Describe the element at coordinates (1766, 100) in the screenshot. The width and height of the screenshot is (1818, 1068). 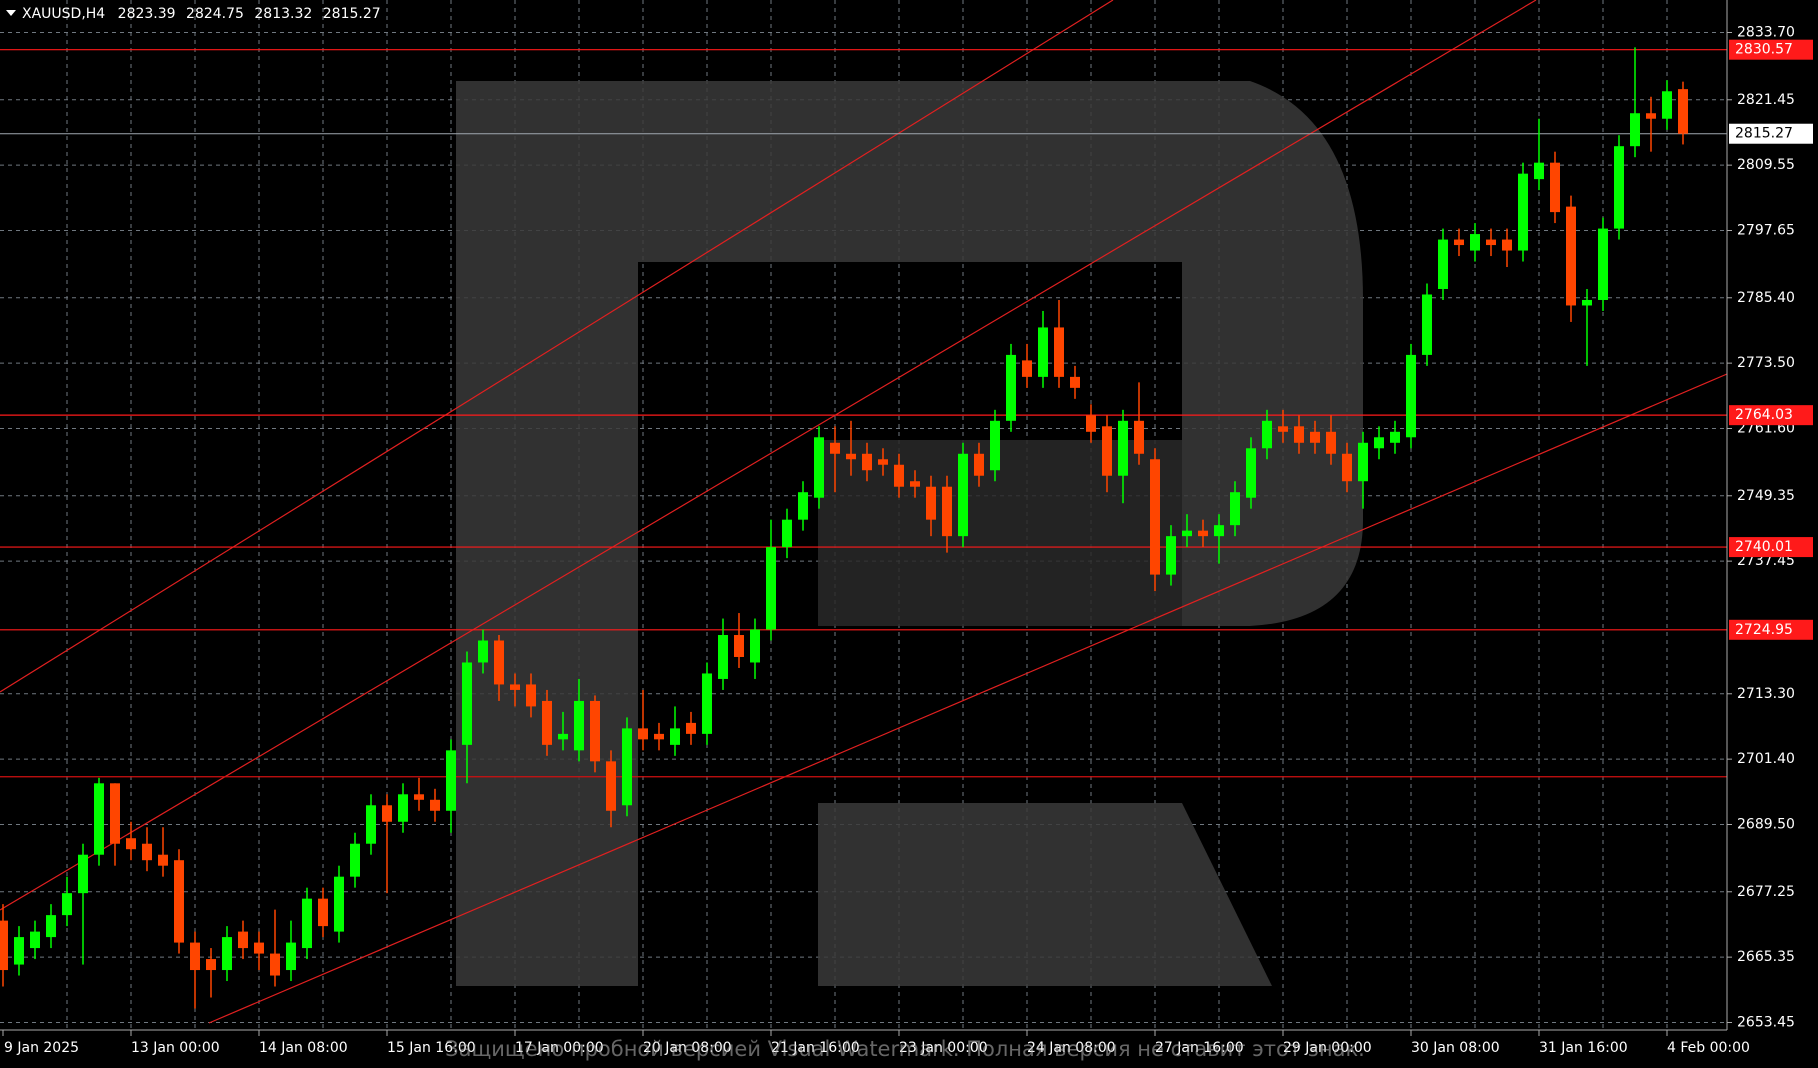
I see `y-tick-label: 2821.45` at that location.